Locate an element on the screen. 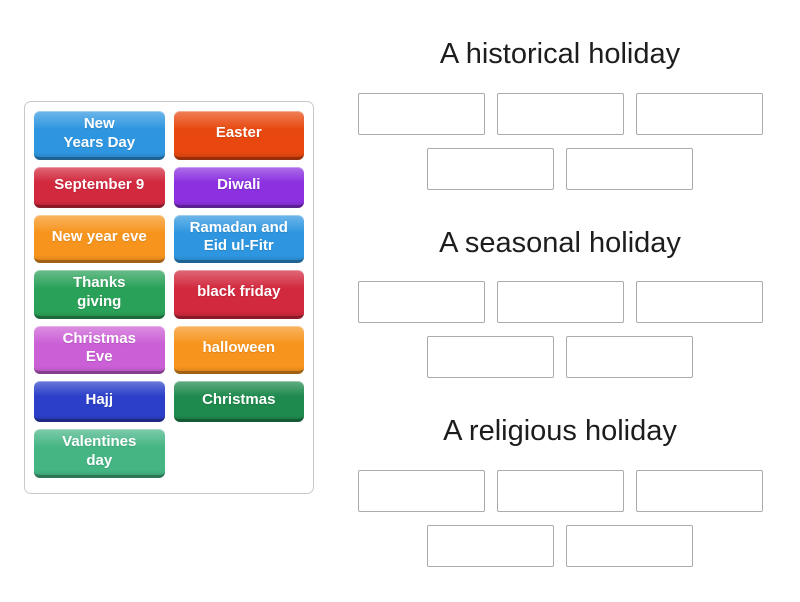 Image resolution: width=800 pixels, height=602 pixels. tile-halloween: halloween is located at coordinates (238, 349).